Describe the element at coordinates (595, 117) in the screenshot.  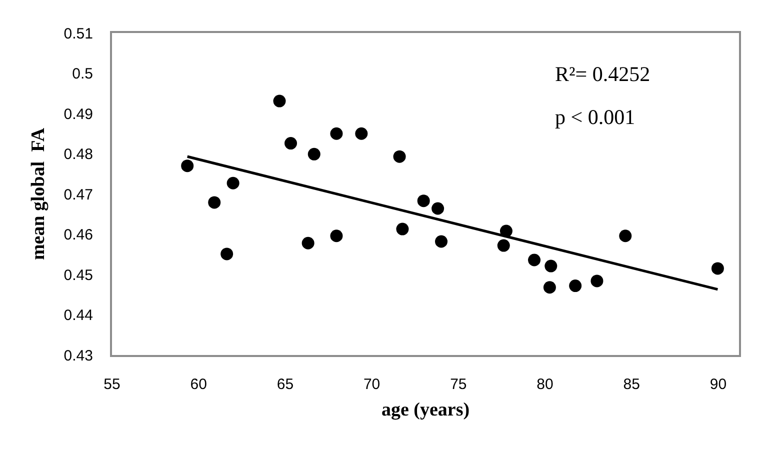
I see `annotation: p < 0.001` at that location.